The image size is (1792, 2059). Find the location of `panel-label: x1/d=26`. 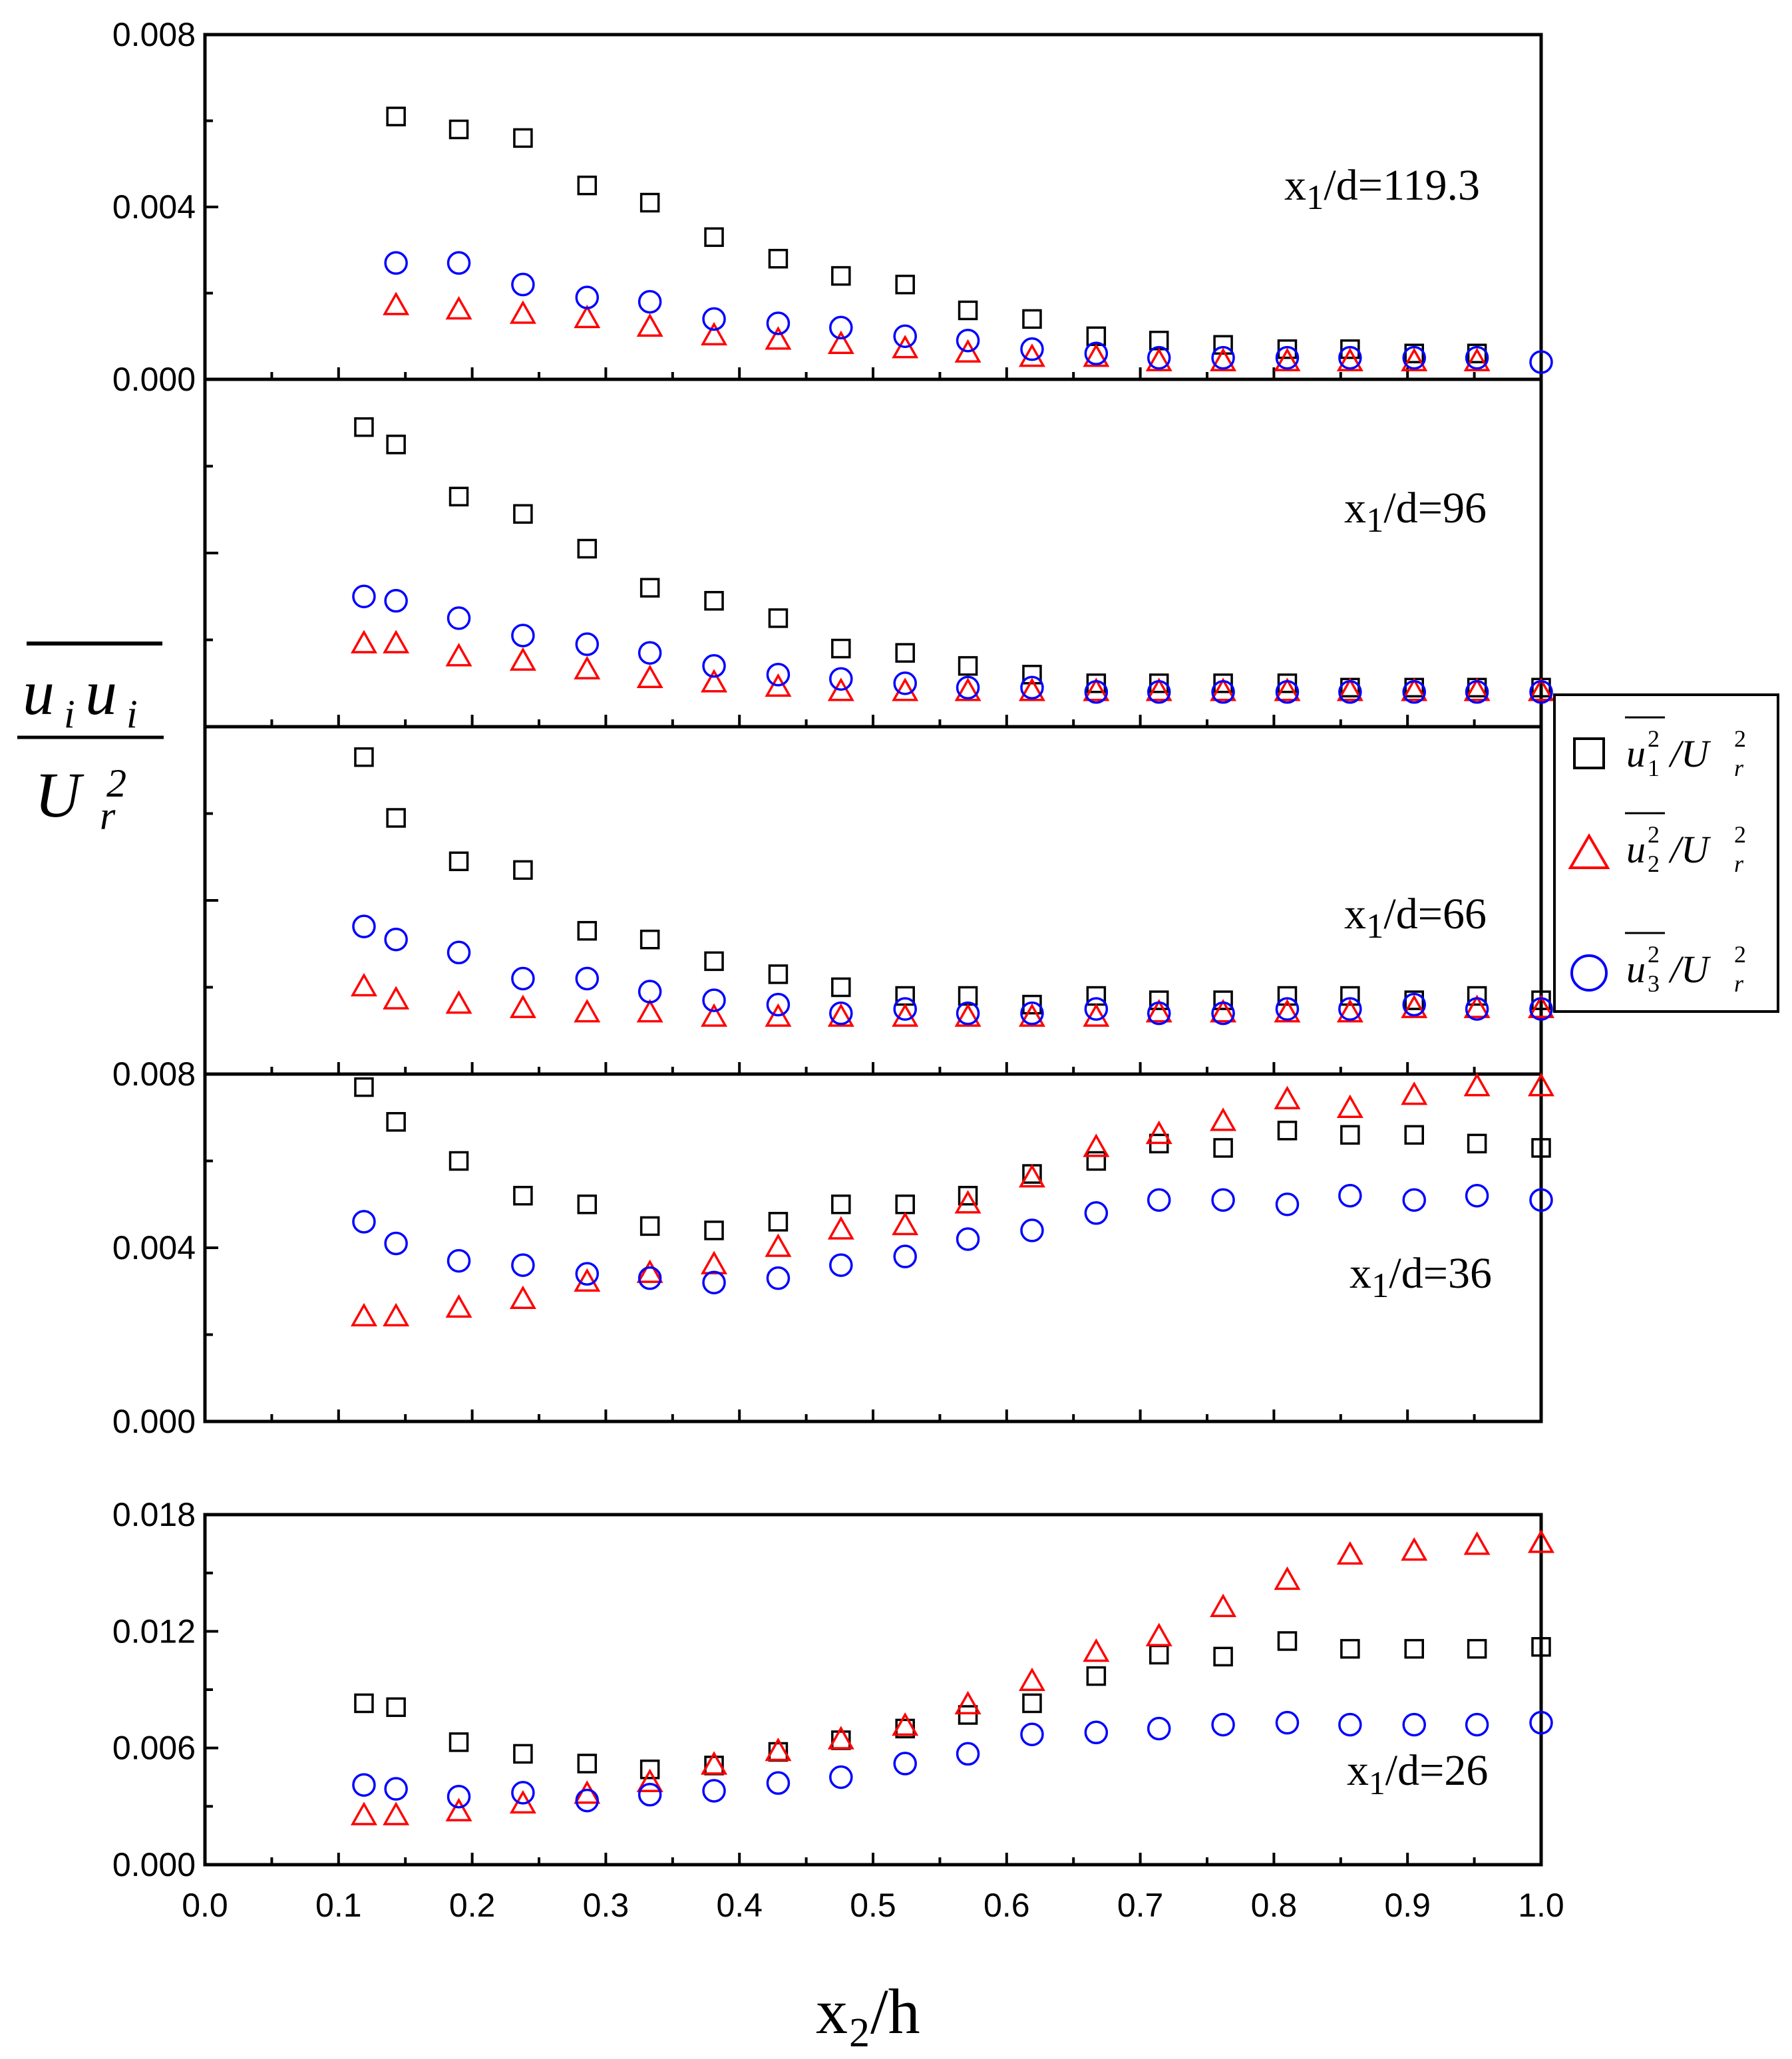

panel-label: x1/d=26 is located at coordinates (1417, 1773).